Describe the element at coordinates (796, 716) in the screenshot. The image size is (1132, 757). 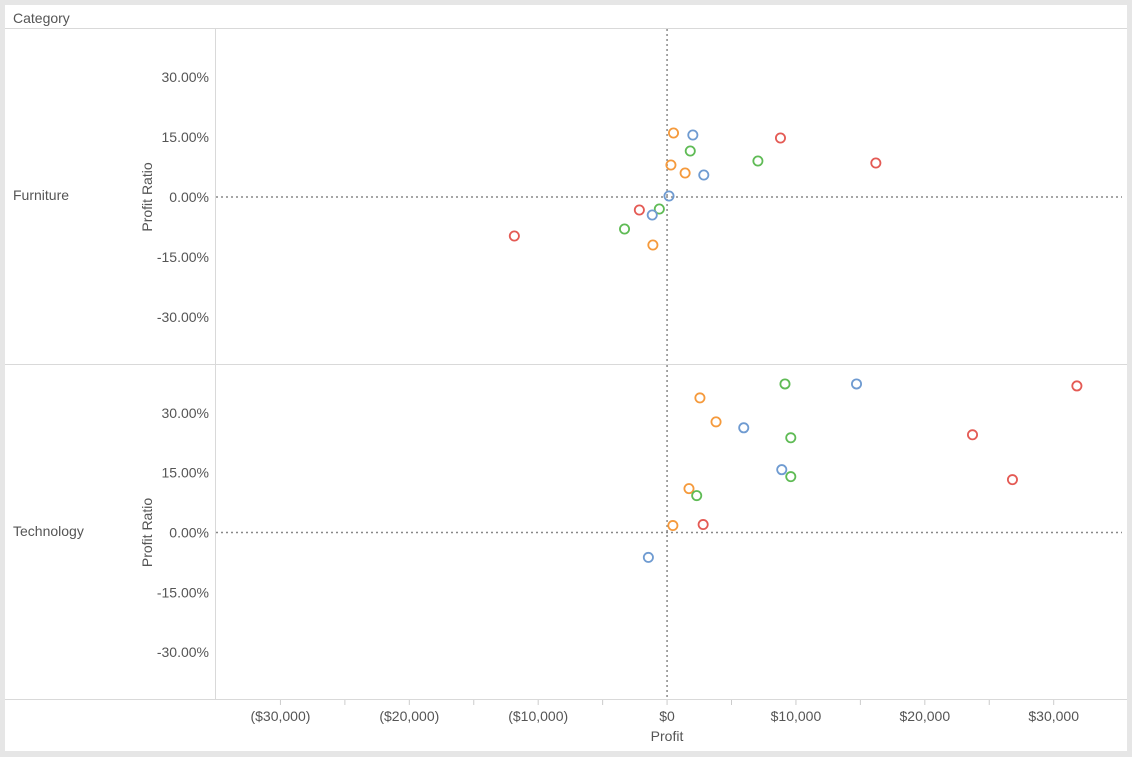
I see `x-tick-label: $10,000` at that location.